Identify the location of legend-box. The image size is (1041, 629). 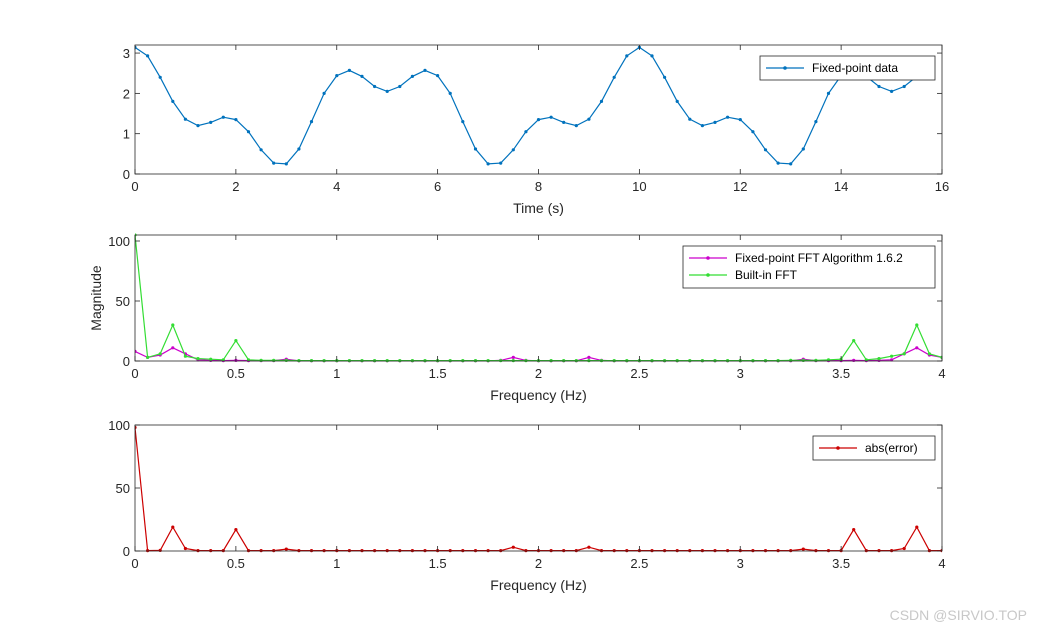
(809, 267).